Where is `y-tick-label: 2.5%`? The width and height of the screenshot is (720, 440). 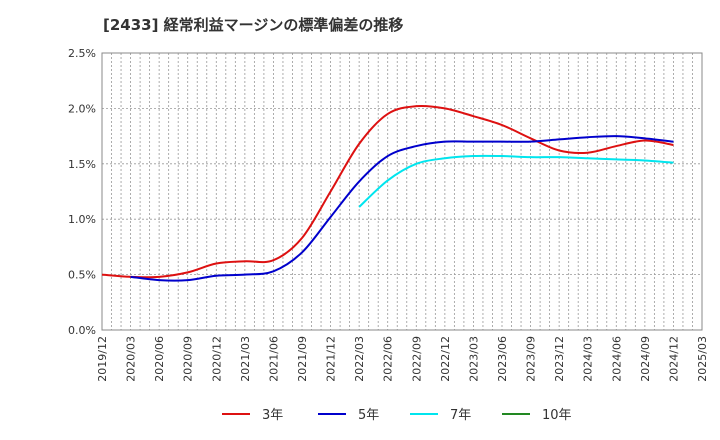 y-tick-label: 2.5% is located at coordinates (82, 53).